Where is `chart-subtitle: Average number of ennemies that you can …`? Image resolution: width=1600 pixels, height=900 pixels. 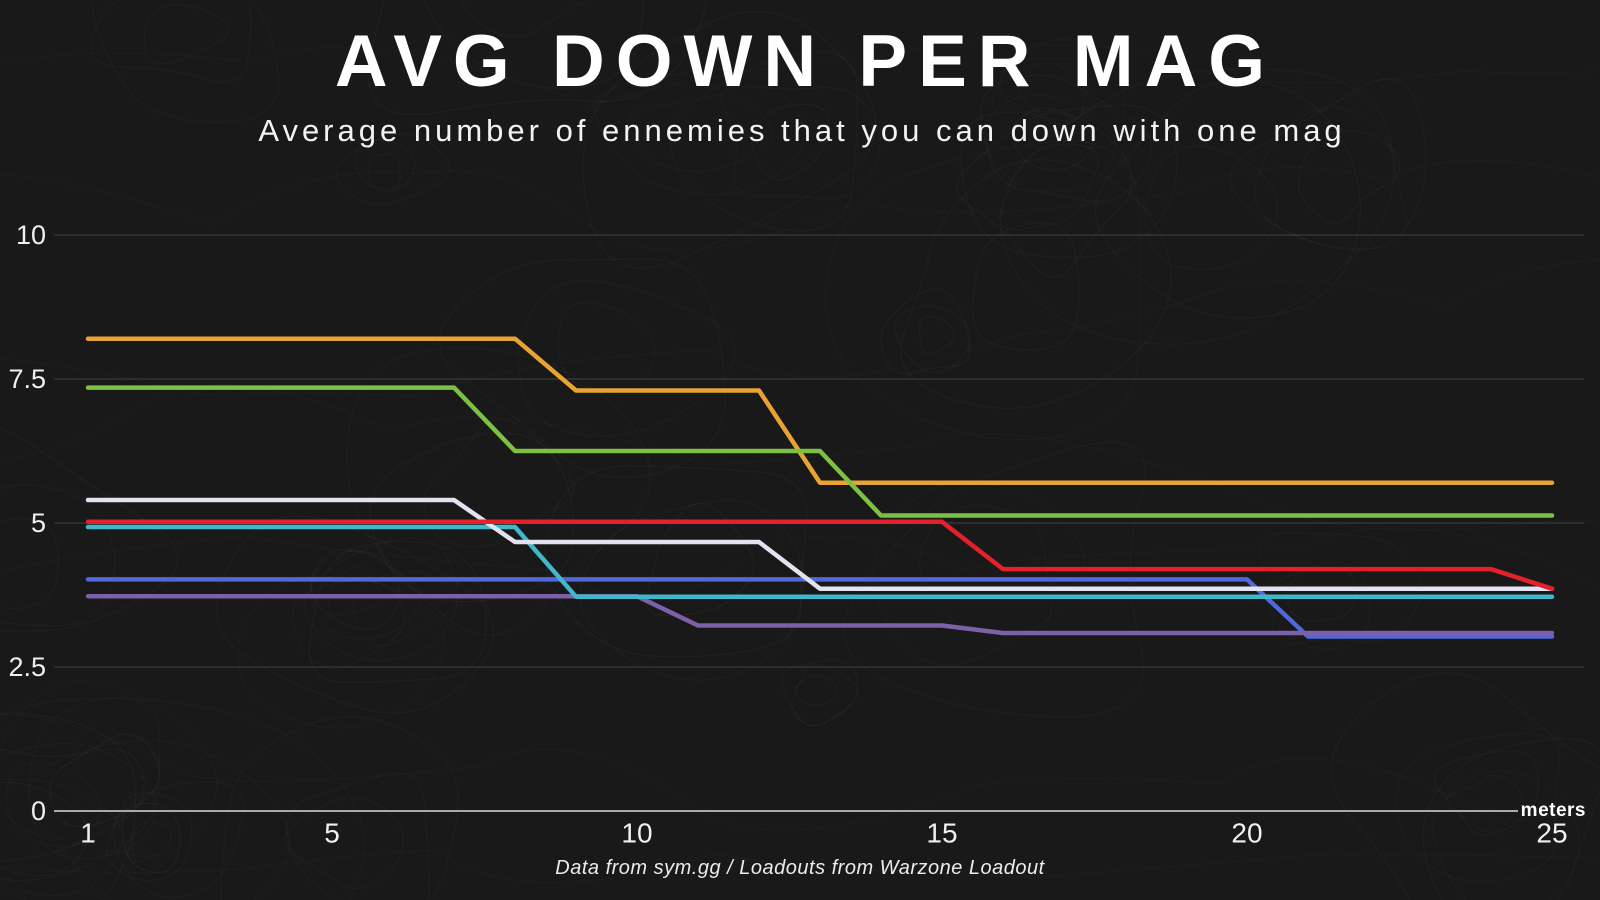 chart-subtitle: Average number of ennemies that you can … is located at coordinates (802, 130).